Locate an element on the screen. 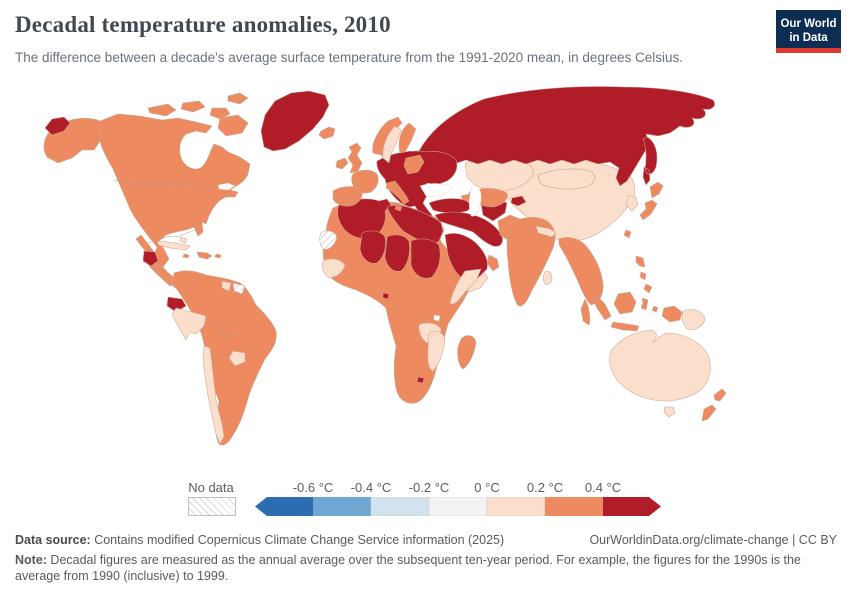 The image size is (850, 600). country-chad is located at coordinates (397, 253).